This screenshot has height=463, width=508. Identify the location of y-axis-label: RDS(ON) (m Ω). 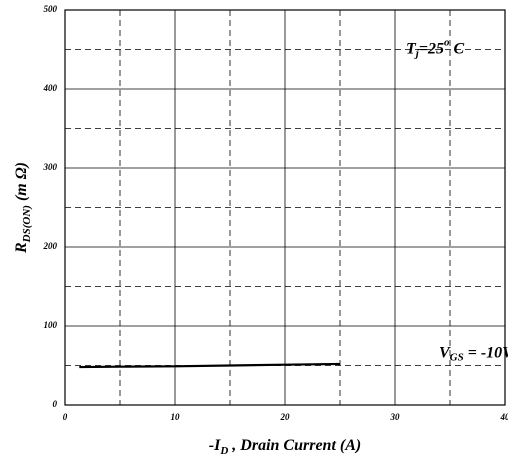
(23, 208).